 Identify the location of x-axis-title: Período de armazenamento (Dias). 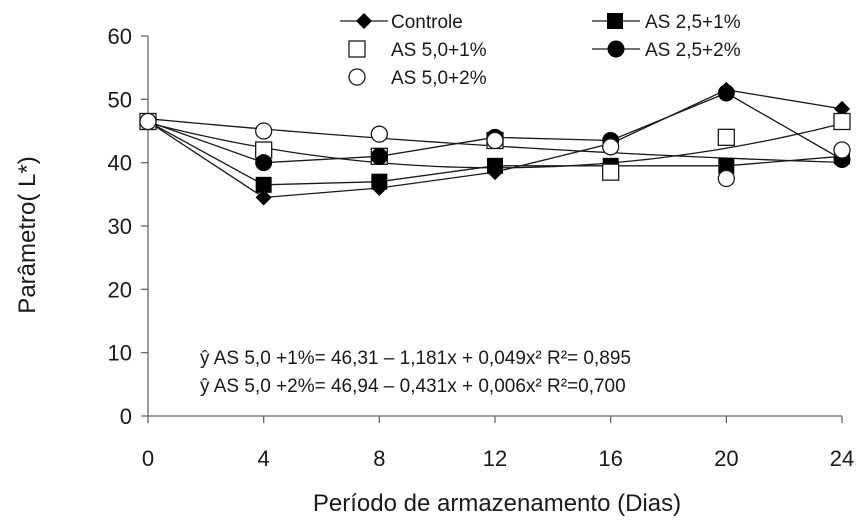
(497, 503).